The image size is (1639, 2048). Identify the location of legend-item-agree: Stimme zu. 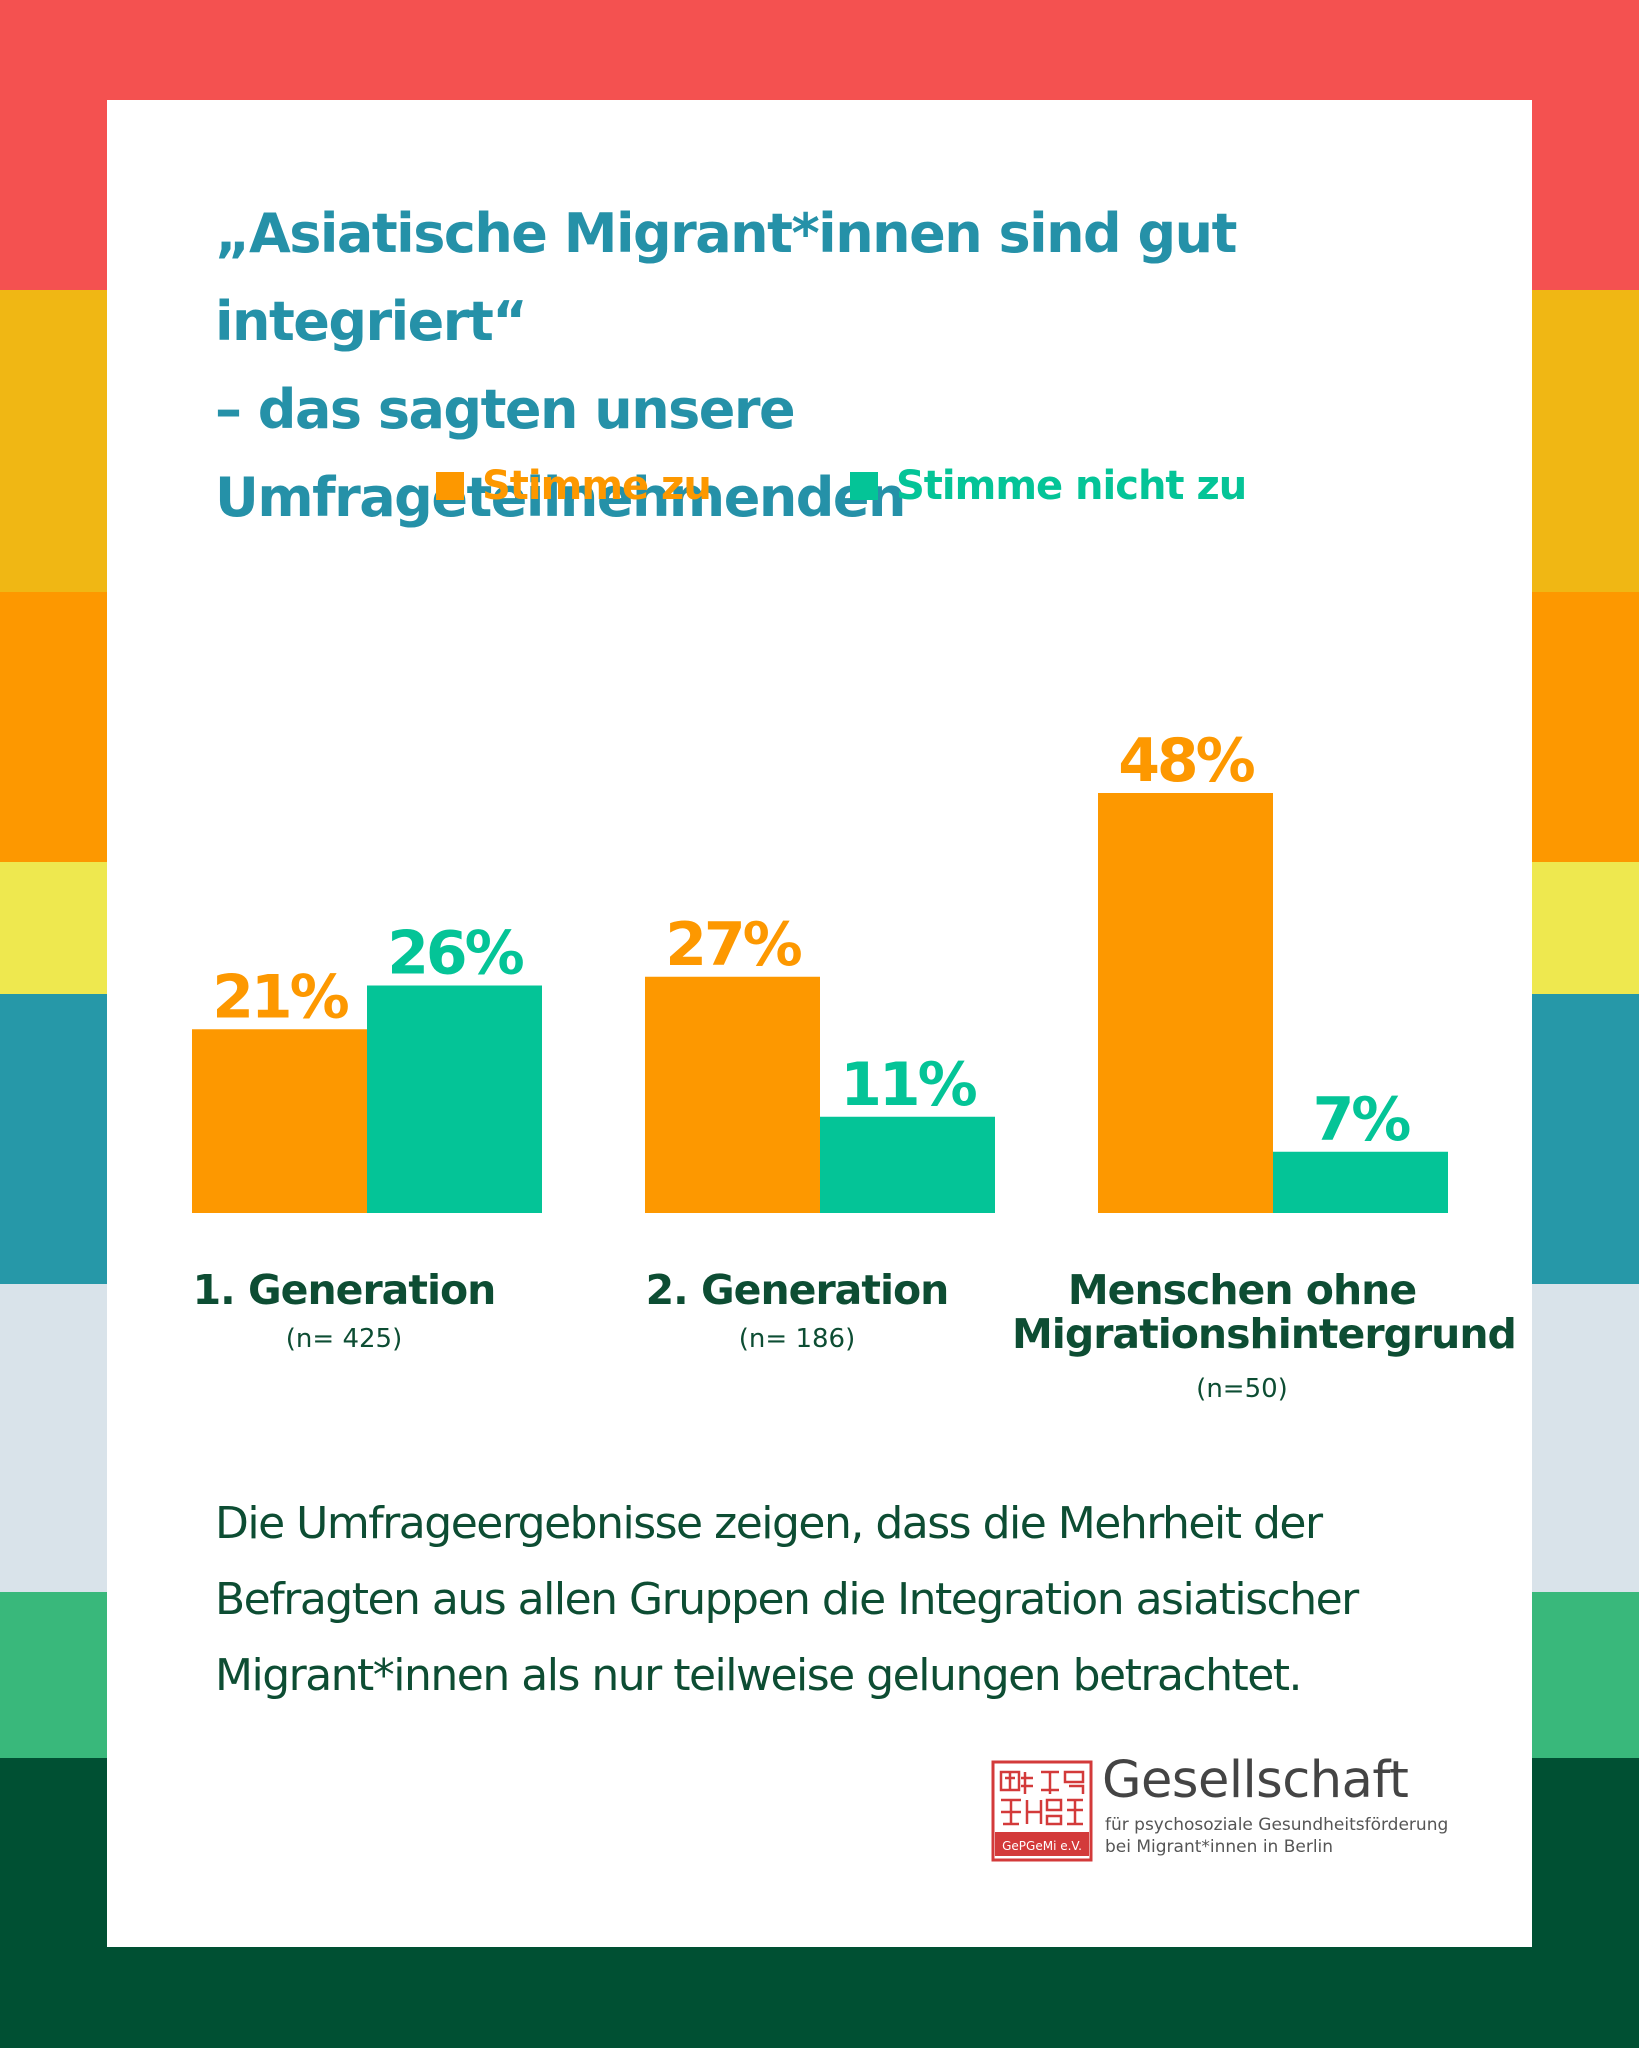
(574, 486).